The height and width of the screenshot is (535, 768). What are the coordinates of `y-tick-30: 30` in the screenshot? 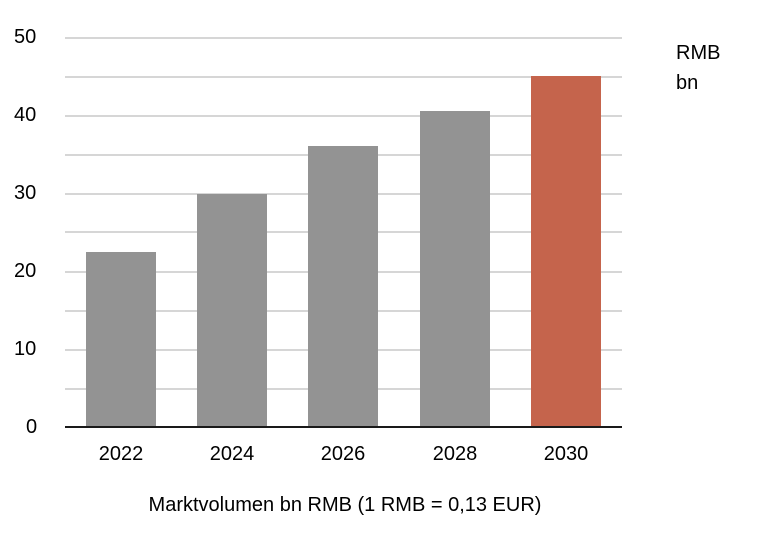 It's located at (25, 193).